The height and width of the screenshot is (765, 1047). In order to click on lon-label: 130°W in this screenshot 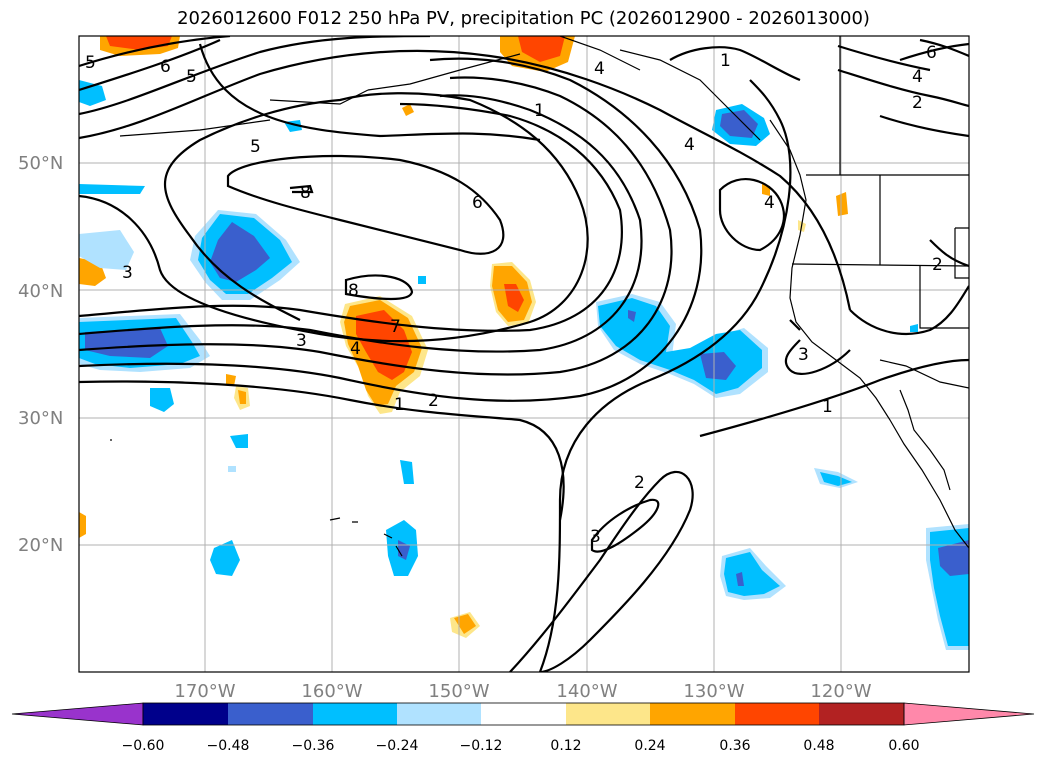, I will do `click(713, 691)`.